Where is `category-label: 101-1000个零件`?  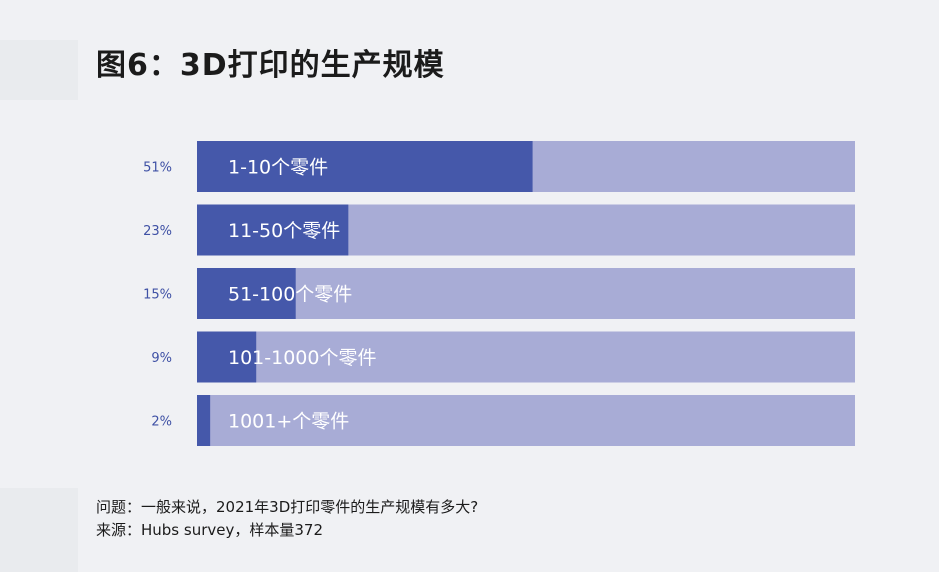 category-label: 101-1000个零件 is located at coordinates (302, 358).